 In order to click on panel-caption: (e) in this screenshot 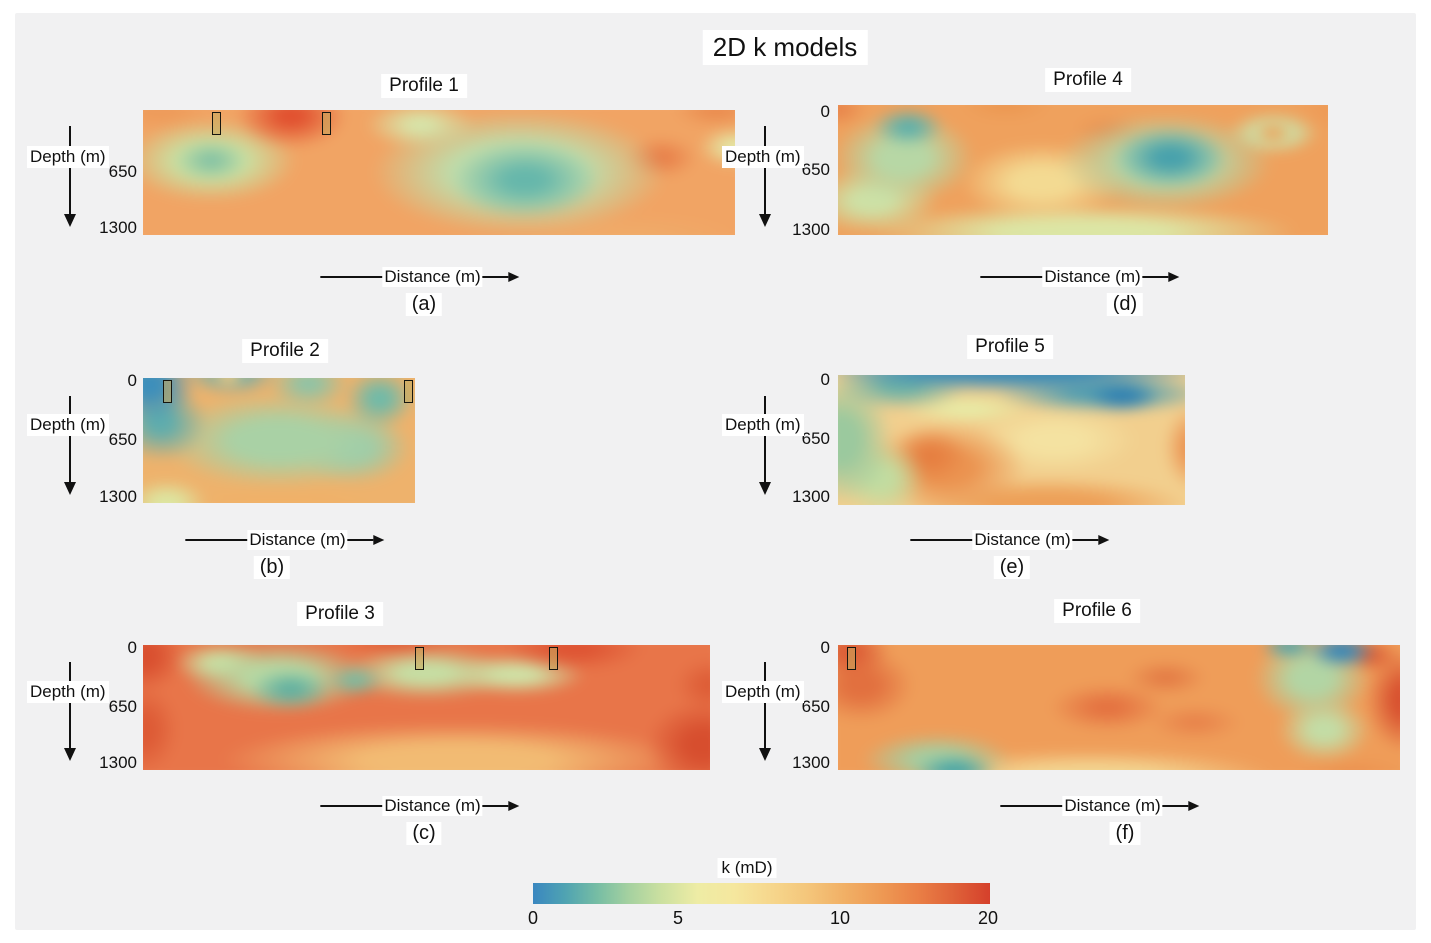, I will do `click(1012, 567)`.